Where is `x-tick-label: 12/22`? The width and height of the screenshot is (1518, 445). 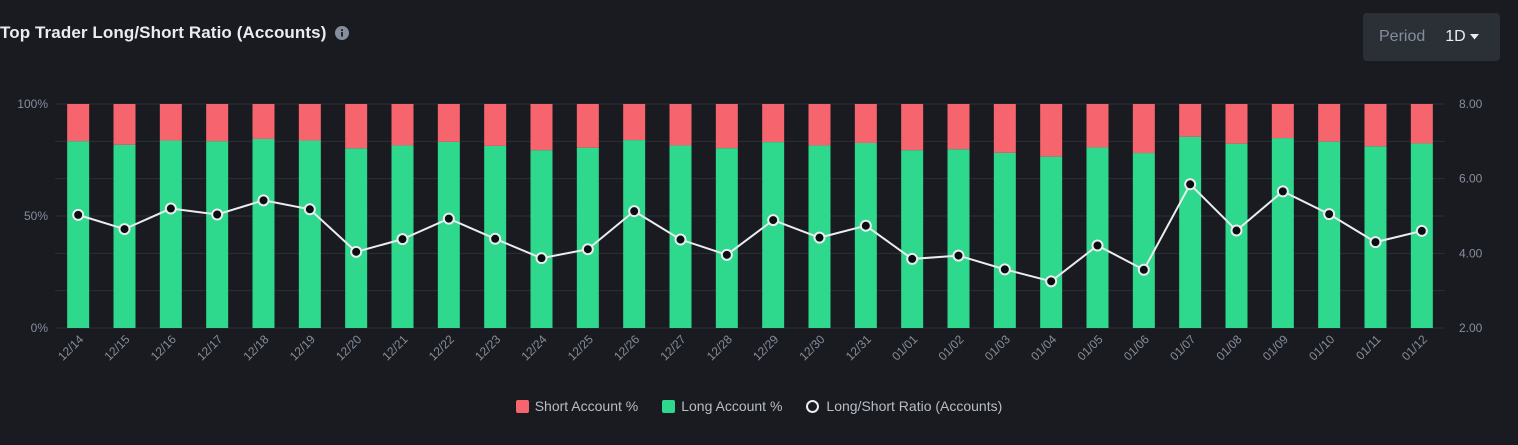 x-tick-label: 12/22 is located at coordinates (441, 347).